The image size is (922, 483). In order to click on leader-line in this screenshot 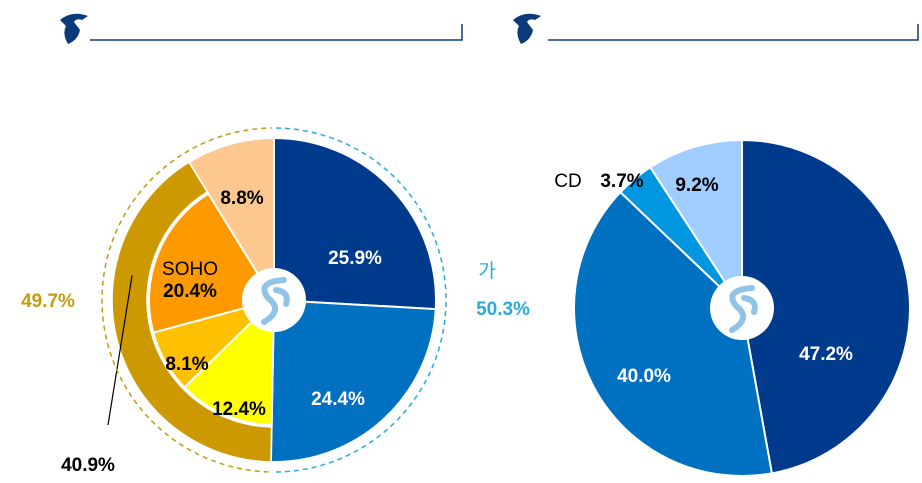, I will do `click(120, 350)`.